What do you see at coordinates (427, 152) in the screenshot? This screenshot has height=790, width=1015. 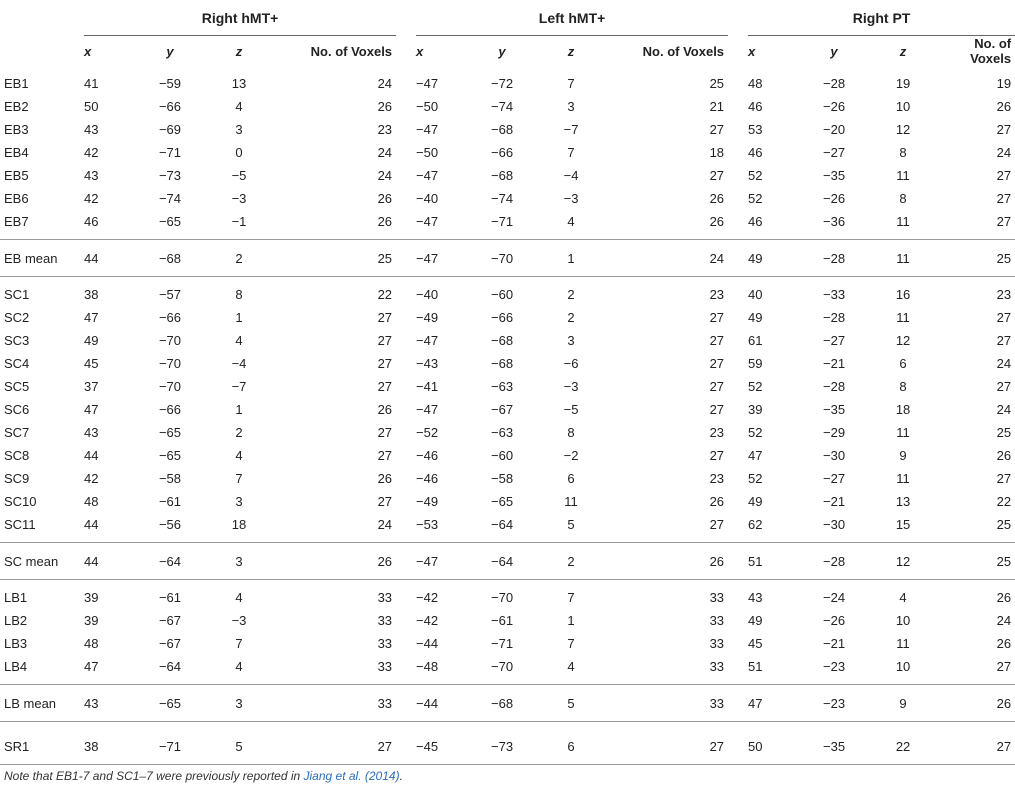 I see `table-cell: −50` at bounding box center [427, 152].